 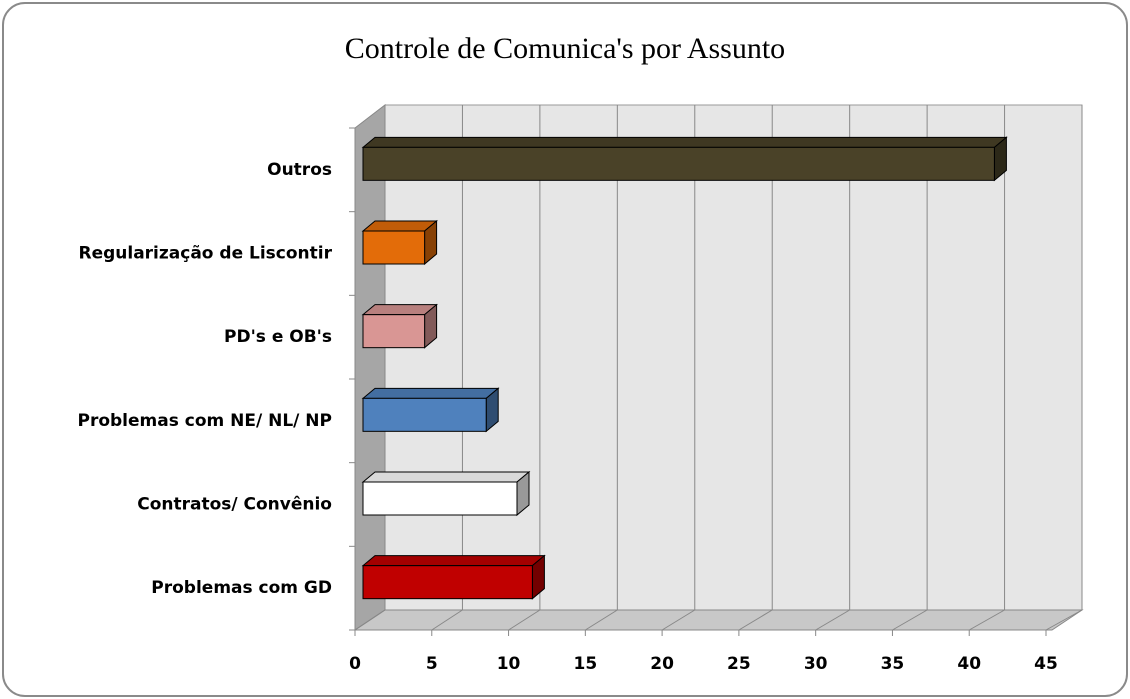 I want to click on x-tick-label: 5, so click(x=432, y=664).